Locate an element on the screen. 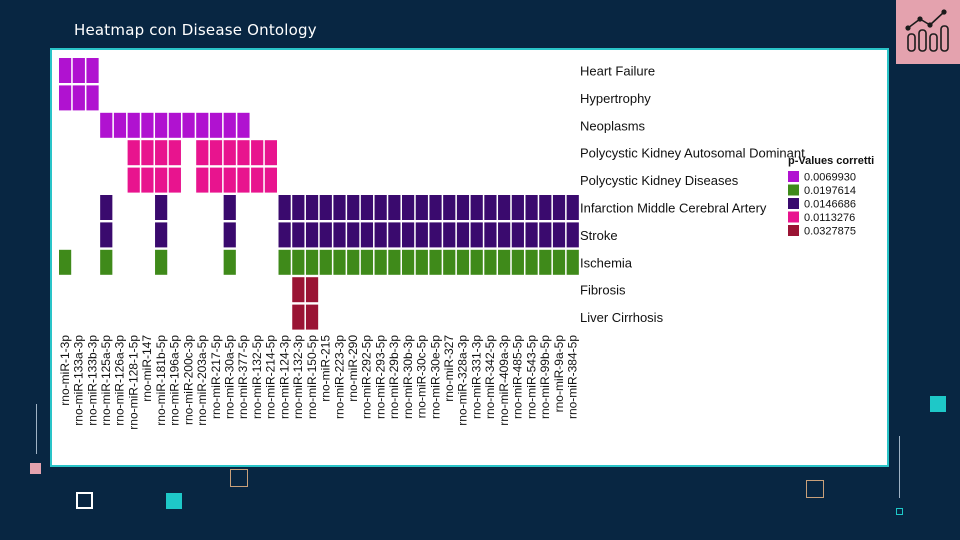 Image resolution: width=960 pixels, height=540 pixels. column-label: rno-miR-409a-3p is located at coordinates (504, 380).